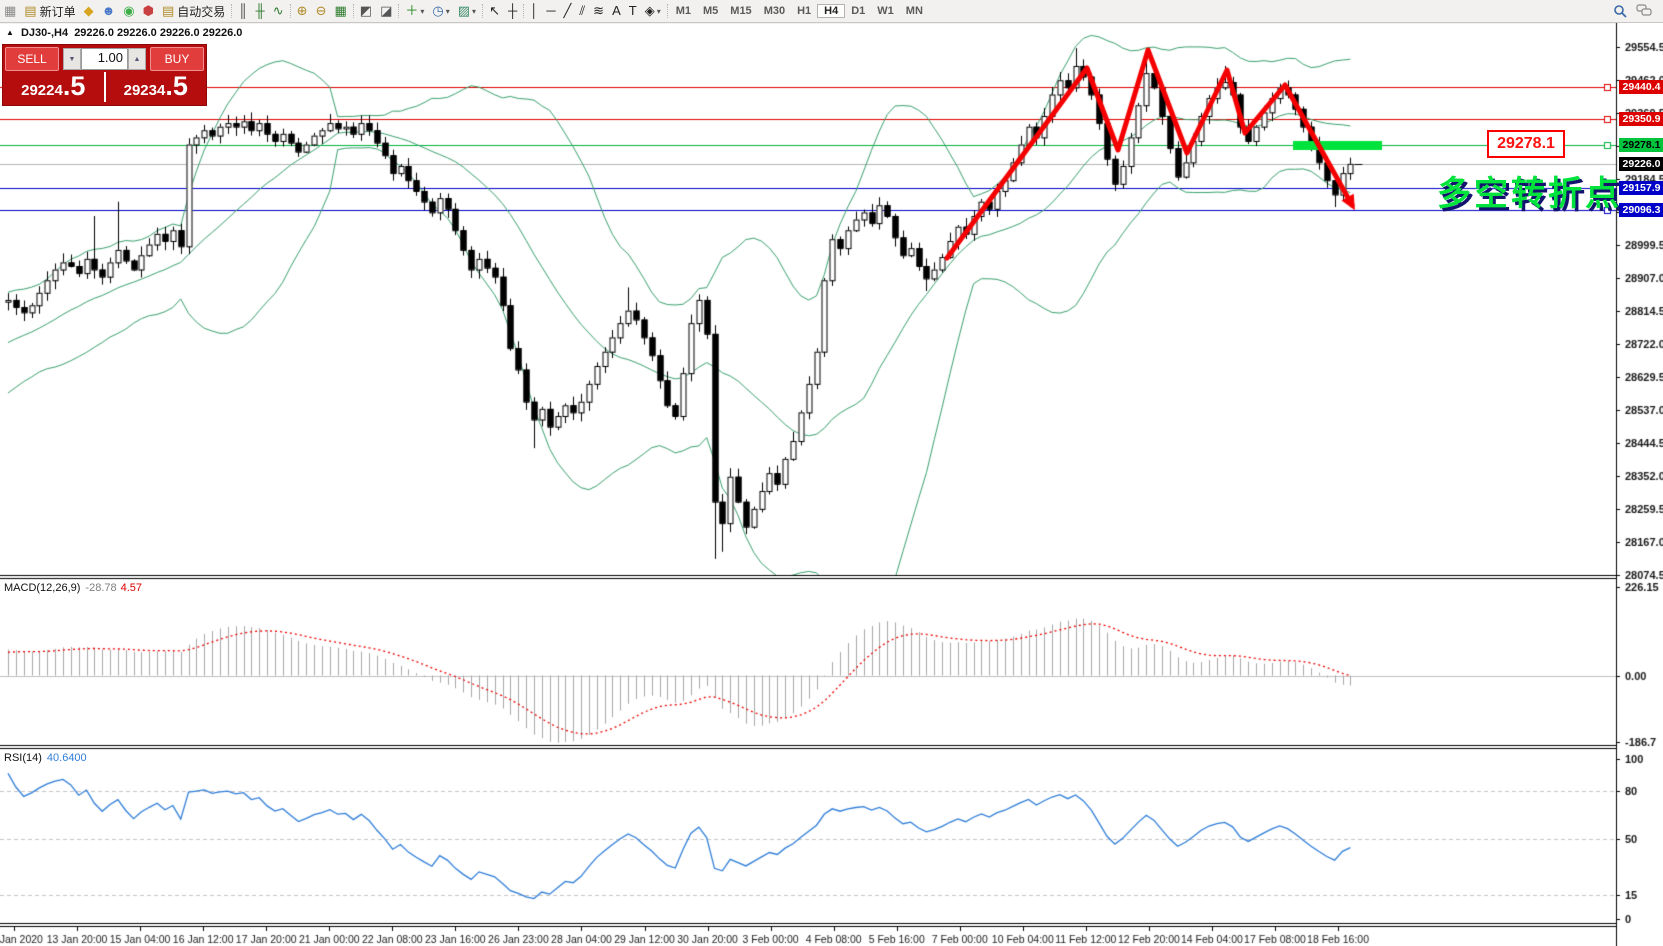 This screenshot has width=1663, height=946. Describe the element at coordinates (155, 86) in the screenshot. I see `buy-price: 29234.5` at that location.